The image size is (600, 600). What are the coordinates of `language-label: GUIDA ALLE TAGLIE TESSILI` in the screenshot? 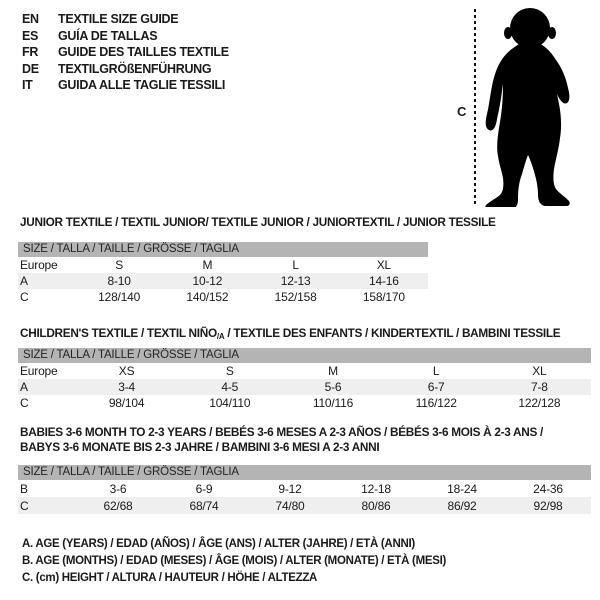 It's located at (142, 85).